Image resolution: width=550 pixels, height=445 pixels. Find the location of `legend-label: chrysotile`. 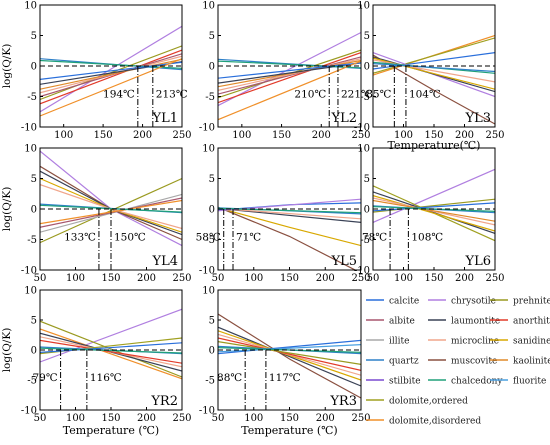

legend-label: chrysotile is located at coordinates (473, 302).